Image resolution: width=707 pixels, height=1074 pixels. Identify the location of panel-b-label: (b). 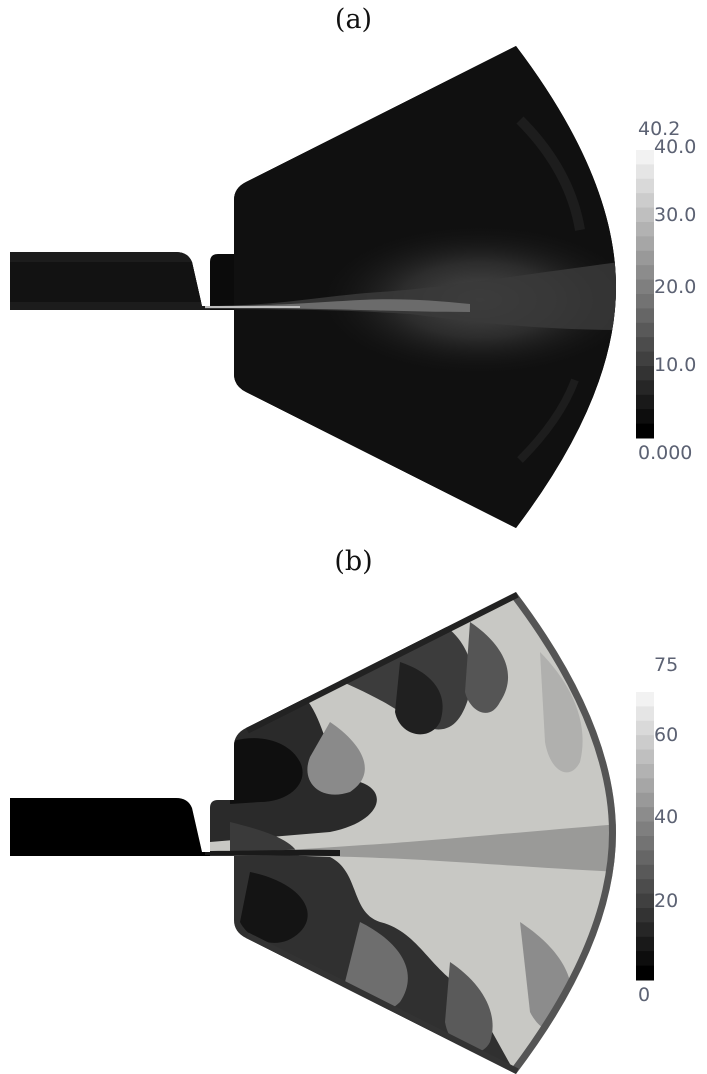
(353, 561).